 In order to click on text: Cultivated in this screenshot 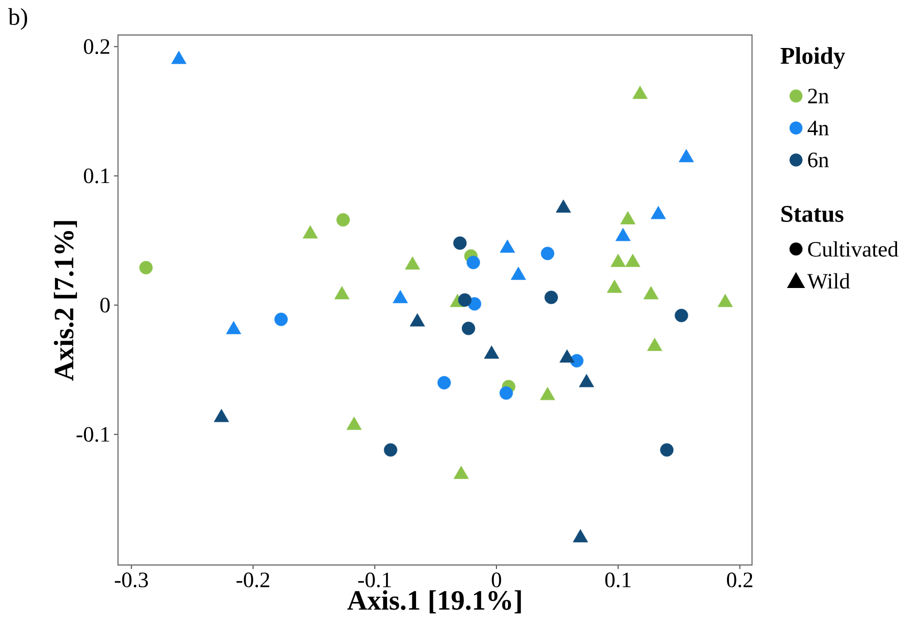, I will do `click(853, 249)`.